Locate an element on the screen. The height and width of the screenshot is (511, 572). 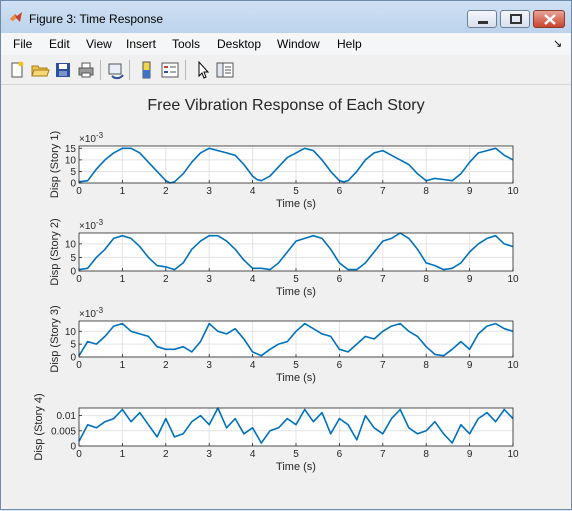
dock-arrow-icon: ↘ is located at coordinates (558, 44).